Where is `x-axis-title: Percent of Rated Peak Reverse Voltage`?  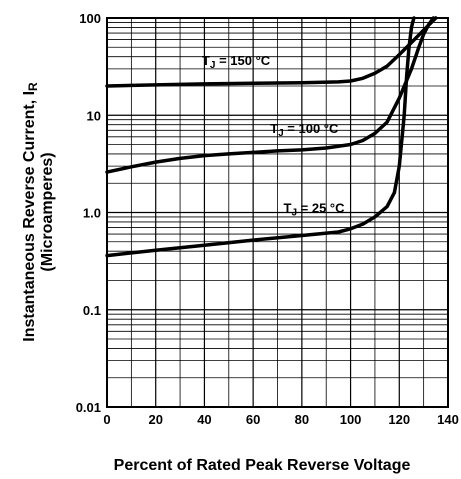
x-axis-title: Percent of Rated Peak Reverse Voltage is located at coordinates (262, 465).